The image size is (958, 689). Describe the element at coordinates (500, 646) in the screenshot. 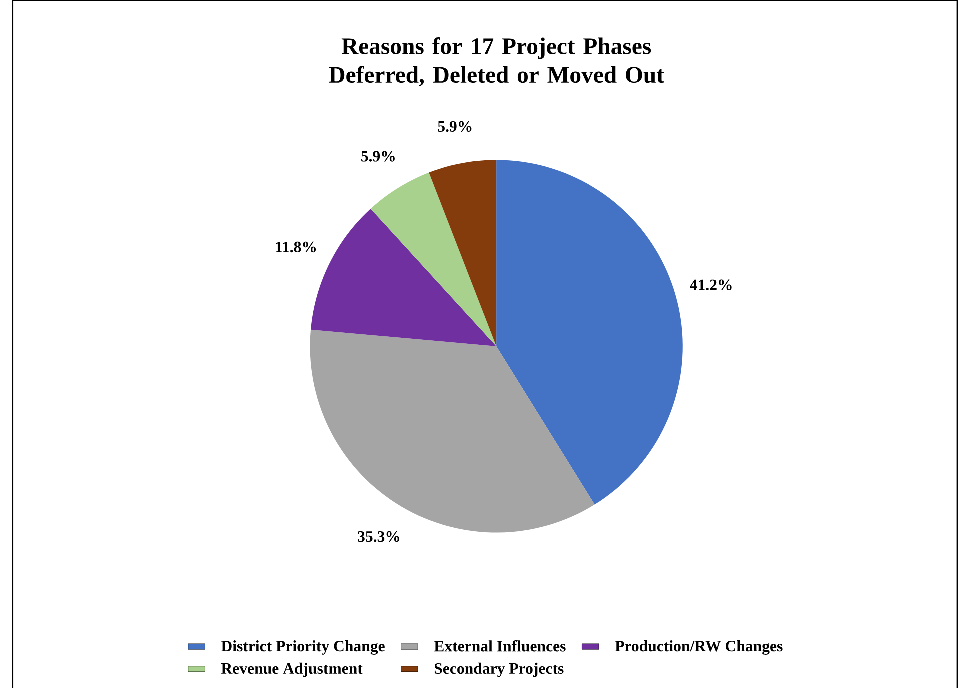

I see `legend-label: External Influences` at that location.